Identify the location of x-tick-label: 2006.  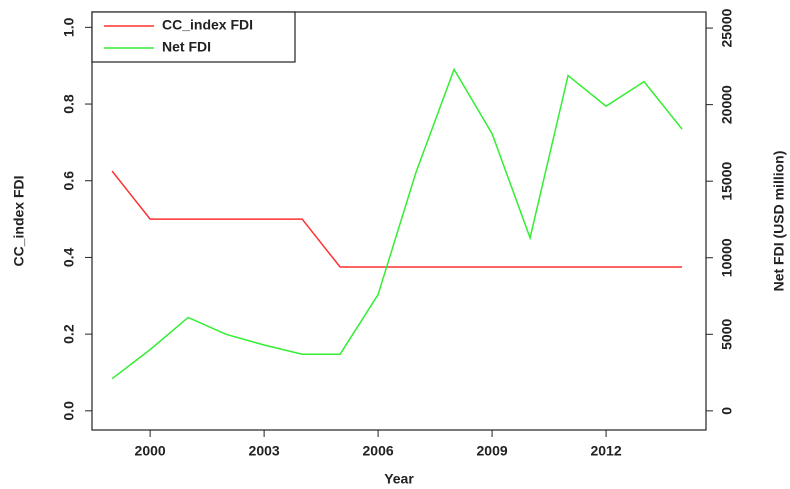
(378, 451).